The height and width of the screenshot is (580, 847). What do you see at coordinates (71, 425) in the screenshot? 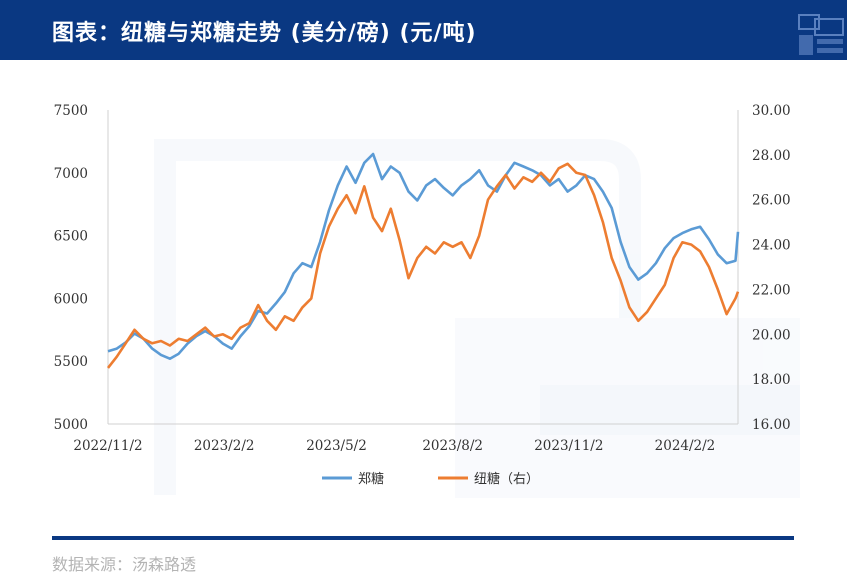
I see `y-left-tick-label: 5000` at bounding box center [71, 425].